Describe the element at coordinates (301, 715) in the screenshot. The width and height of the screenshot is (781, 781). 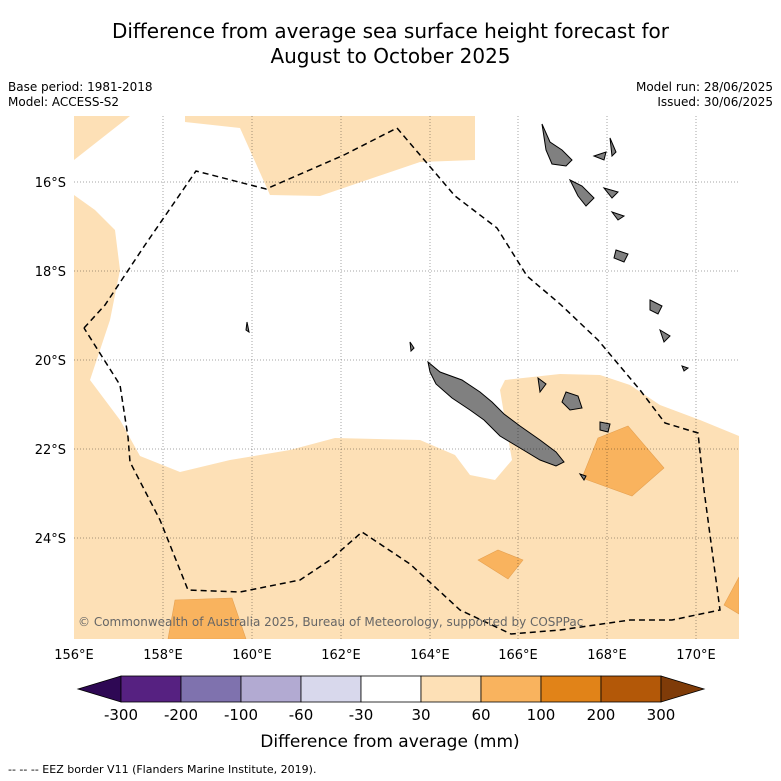
I see `colorbar-tick-label: -60` at that location.